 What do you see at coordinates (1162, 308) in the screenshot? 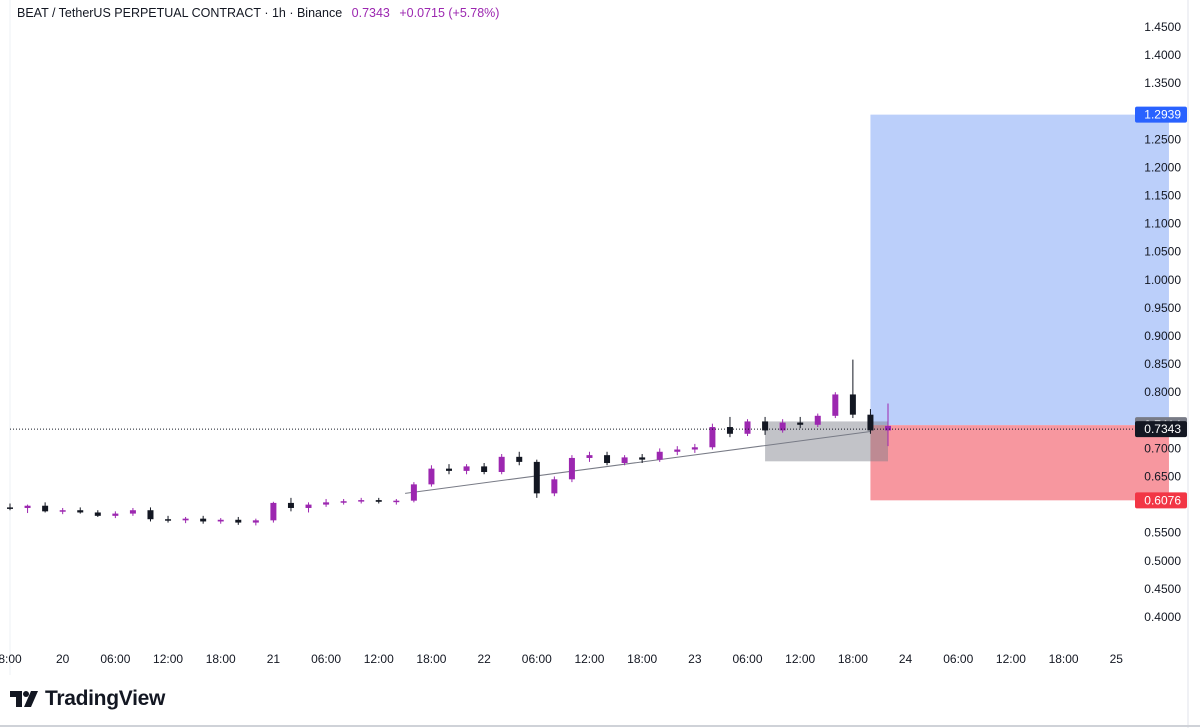
I see `price-tick-label: 0.9500` at bounding box center [1162, 308].